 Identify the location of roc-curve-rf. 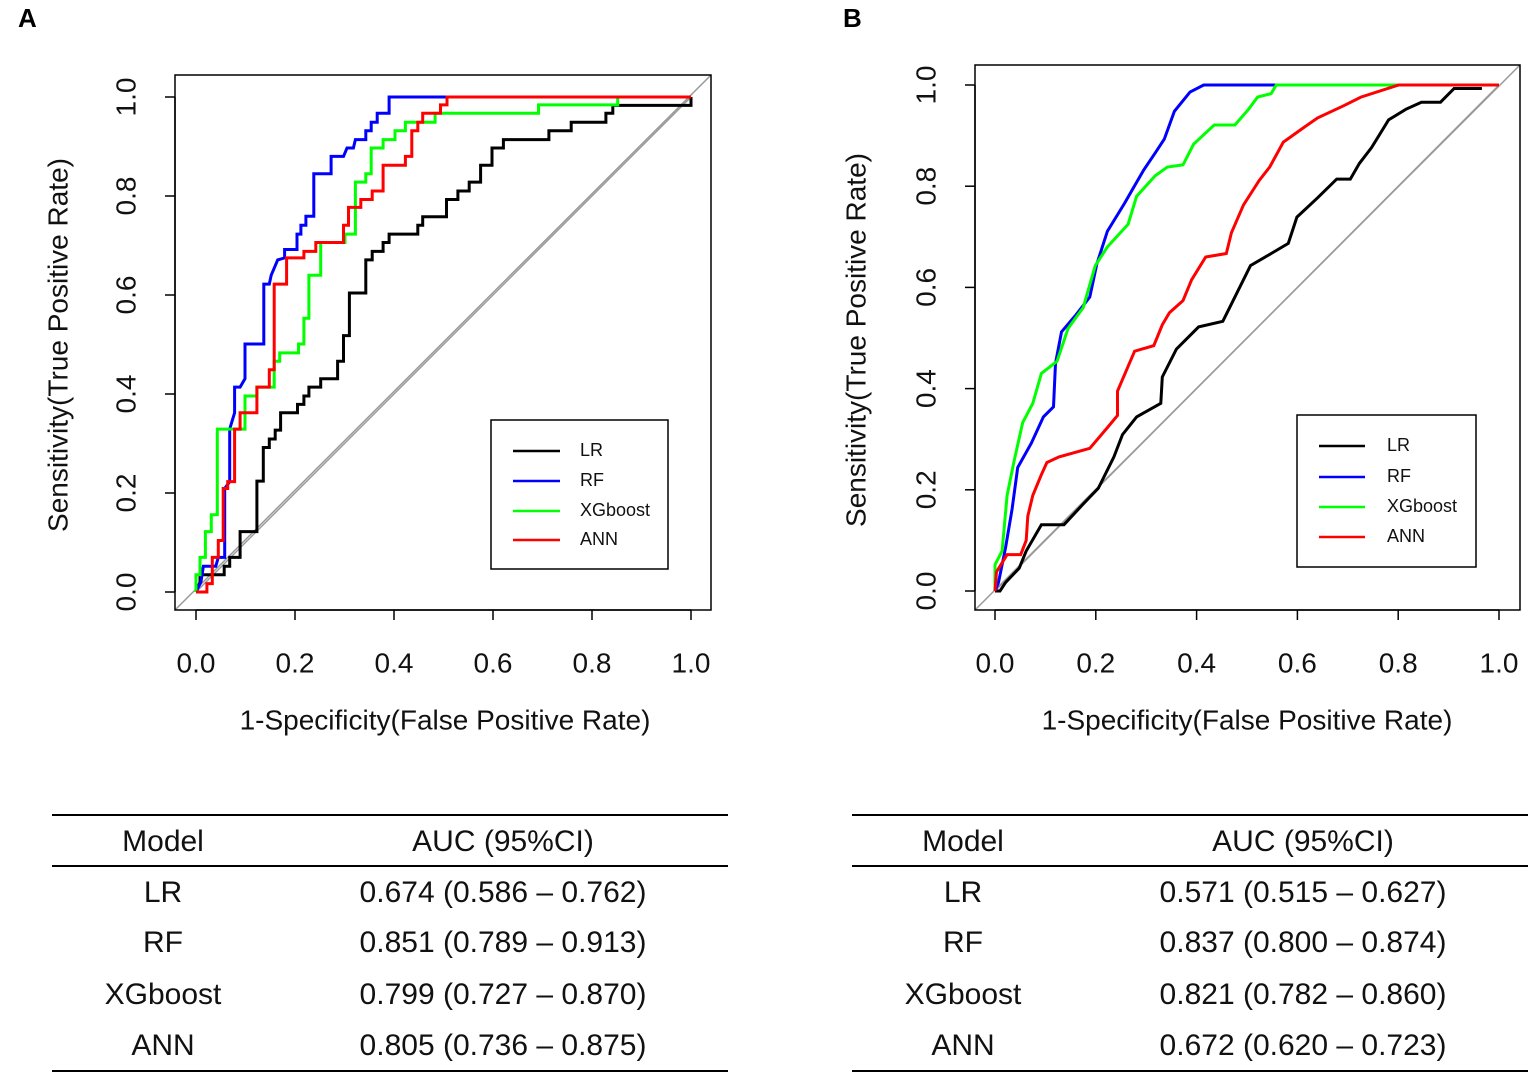
(442, 344).